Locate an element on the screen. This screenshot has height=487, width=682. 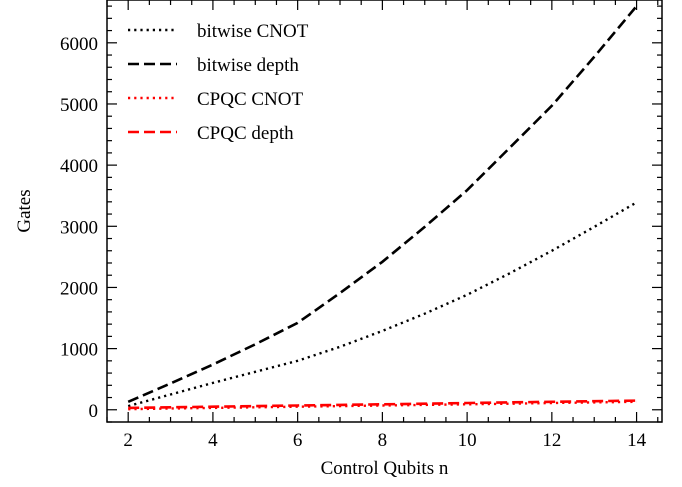
x-tick-label: 2 is located at coordinates (128, 440).